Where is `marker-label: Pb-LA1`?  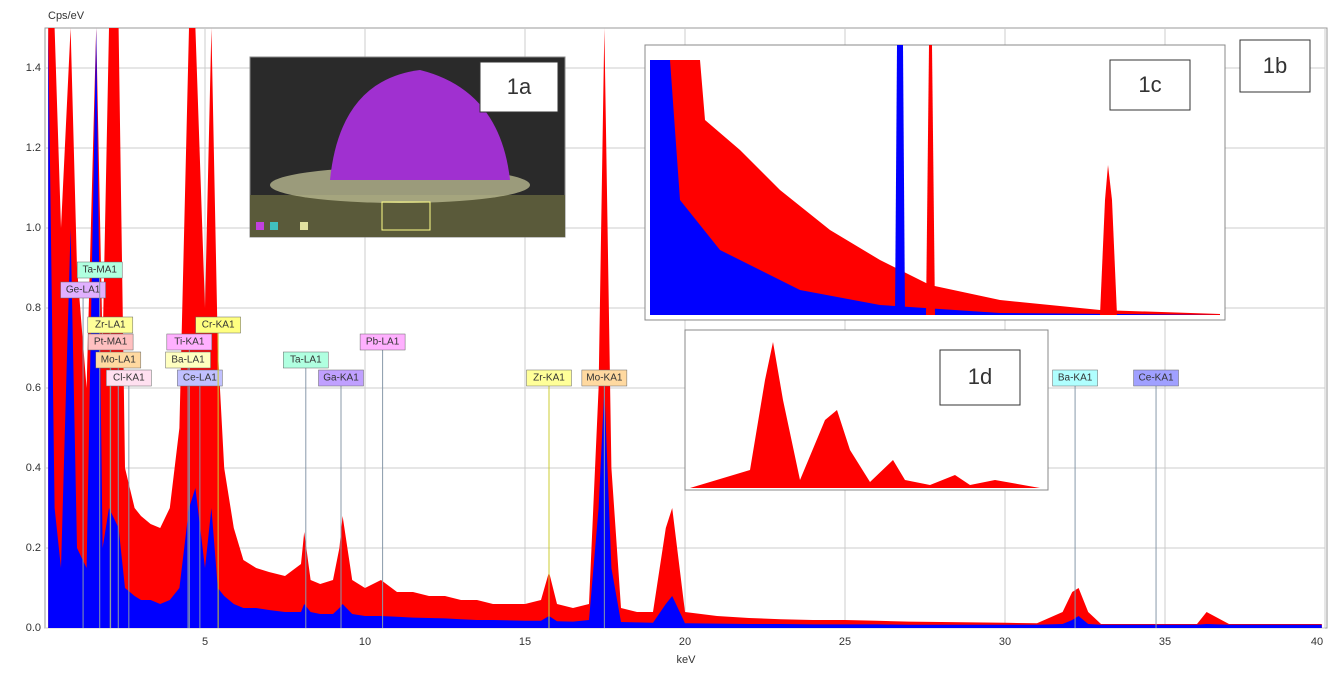
marker-label: Pb-LA1 is located at coordinates (383, 342).